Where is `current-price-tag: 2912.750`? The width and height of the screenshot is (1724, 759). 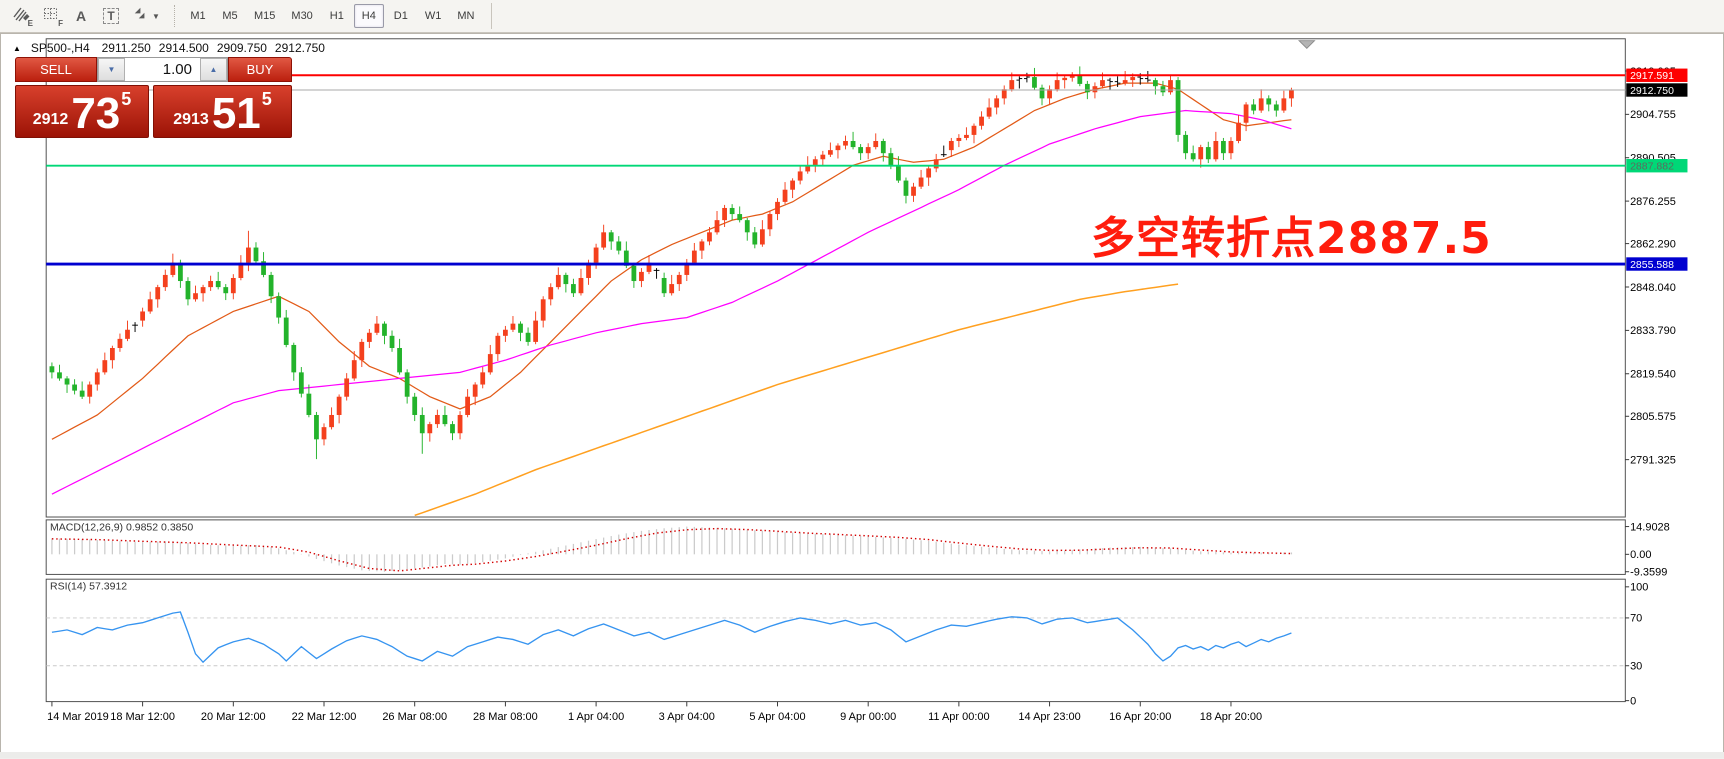
current-price-tag: 2912.750 is located at coordinates (1656, 90).